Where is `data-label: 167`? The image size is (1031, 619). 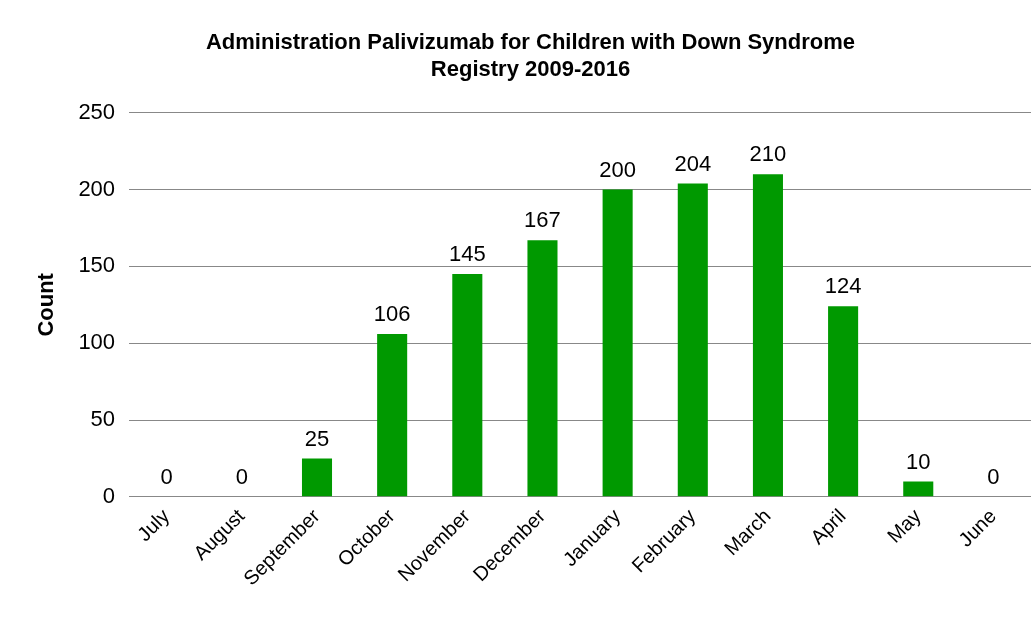 data-label: 167 is located at coordinates (542, 220).